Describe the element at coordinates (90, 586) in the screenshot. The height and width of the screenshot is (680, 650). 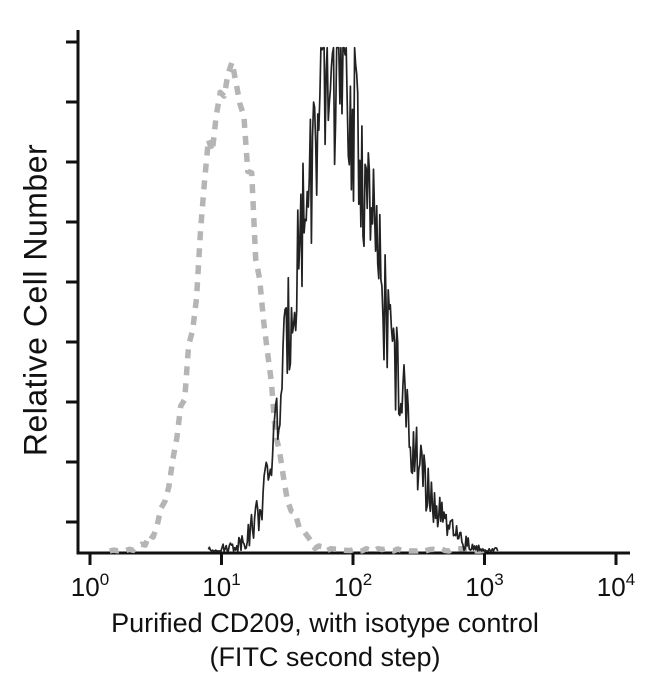
I see `x-tick-label: 10⁰` at that location.